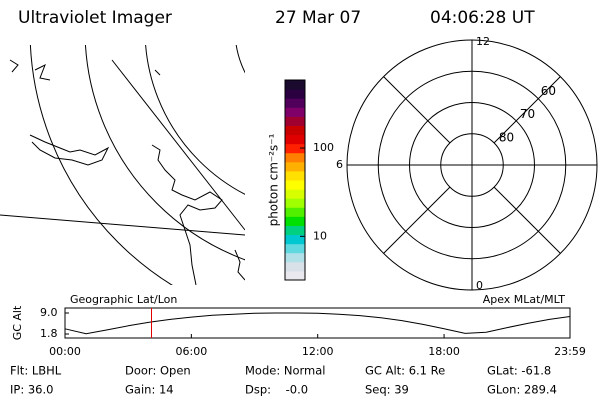 This screenshot has height=400, width=600. I want to click on y-tick-label: 1.8, so click(49, 333).